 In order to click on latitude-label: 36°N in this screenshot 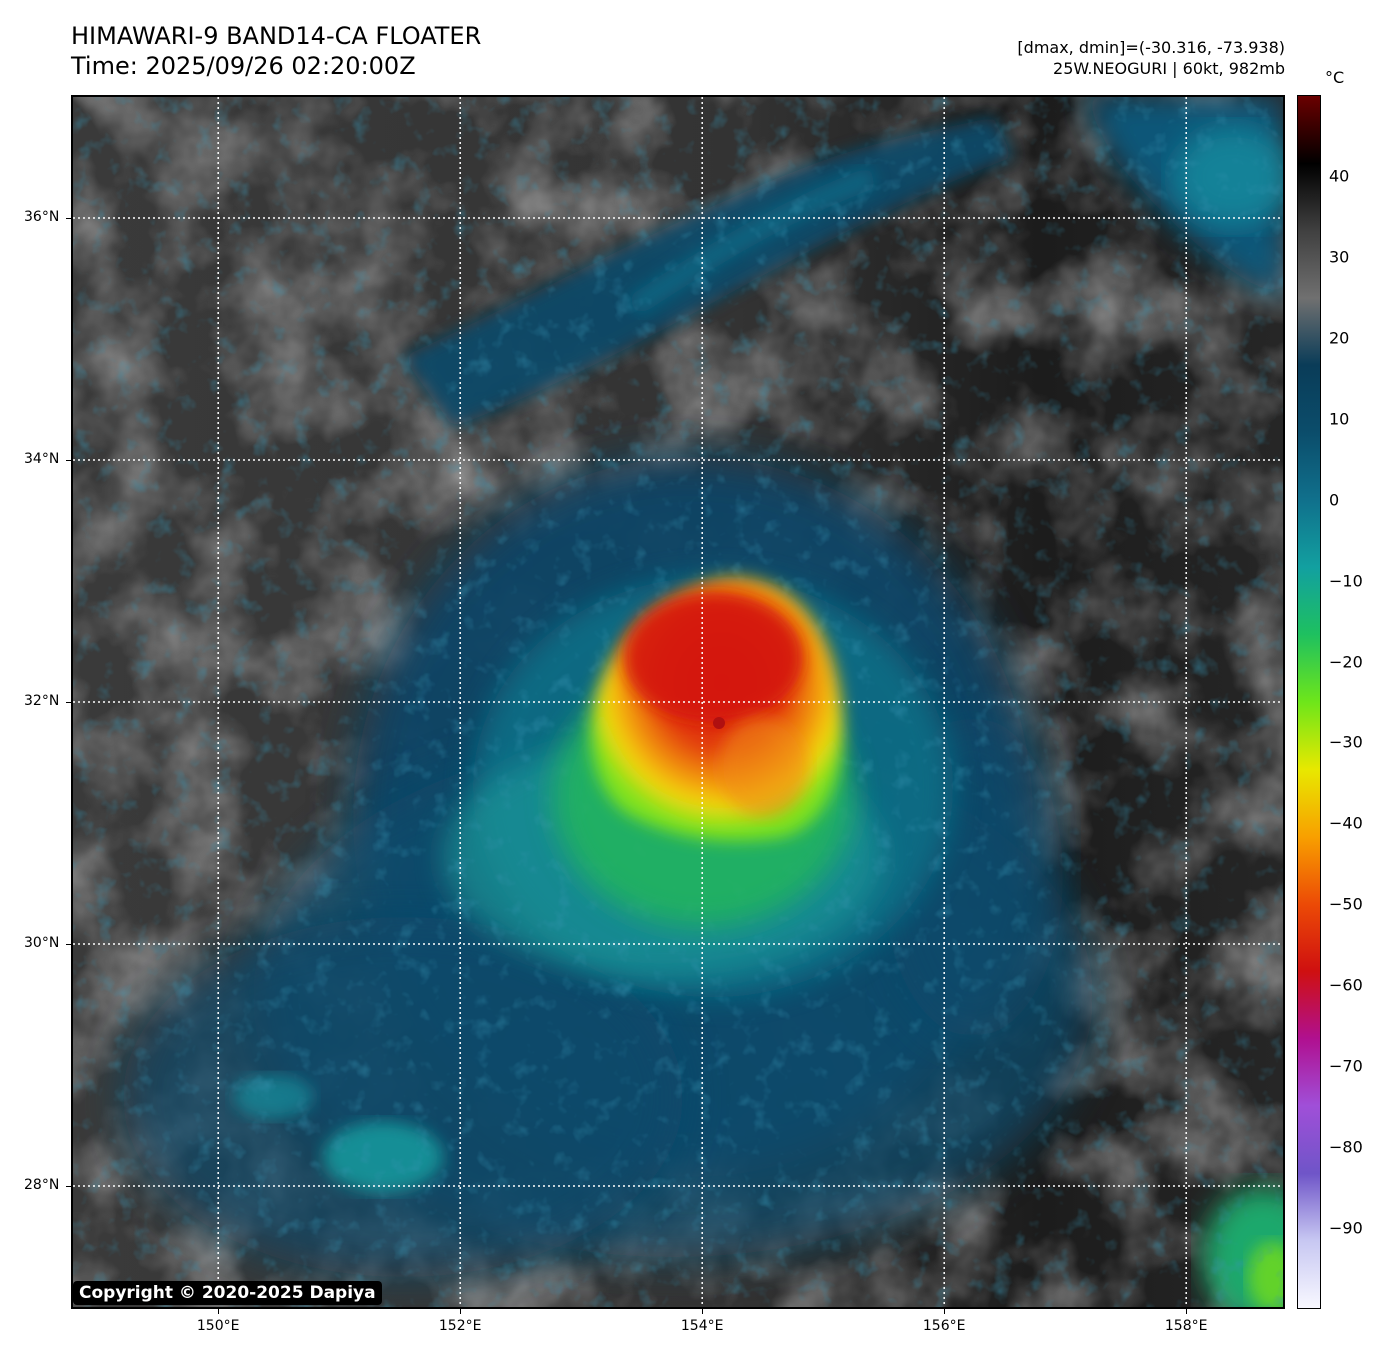, I will do `click(42, 217)`.